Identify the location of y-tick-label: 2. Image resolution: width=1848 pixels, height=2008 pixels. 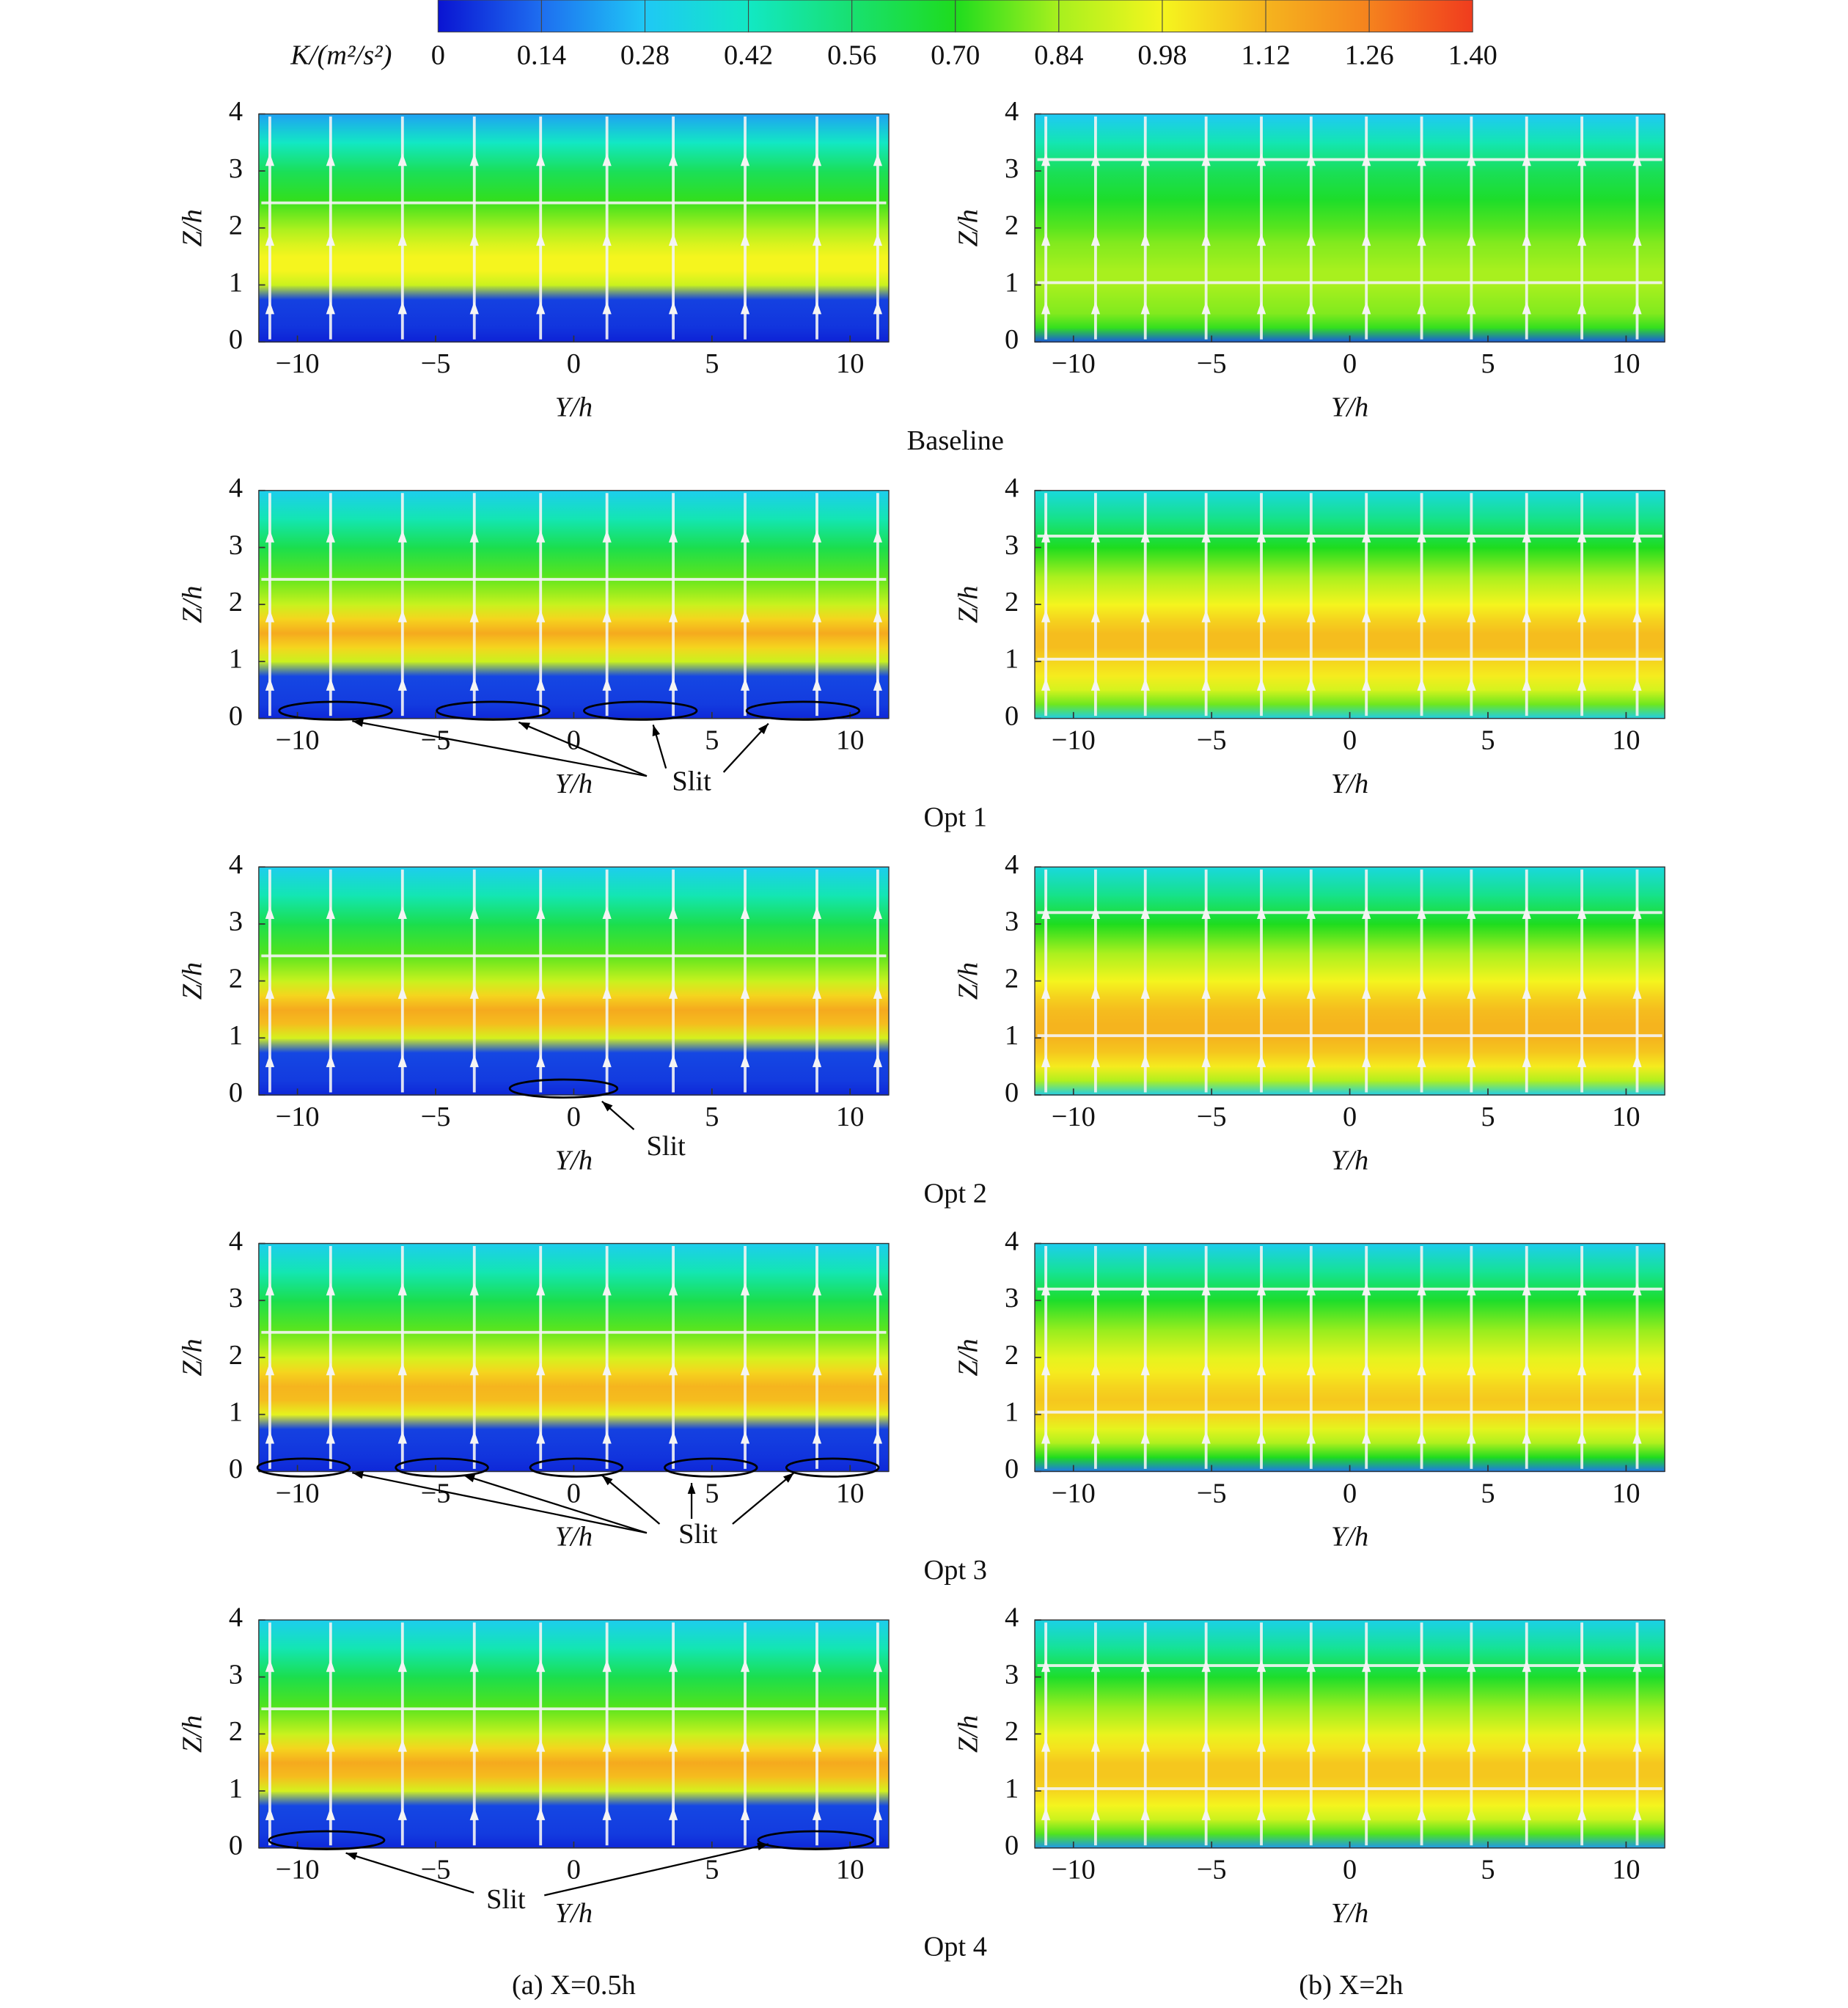
(1012, 978).